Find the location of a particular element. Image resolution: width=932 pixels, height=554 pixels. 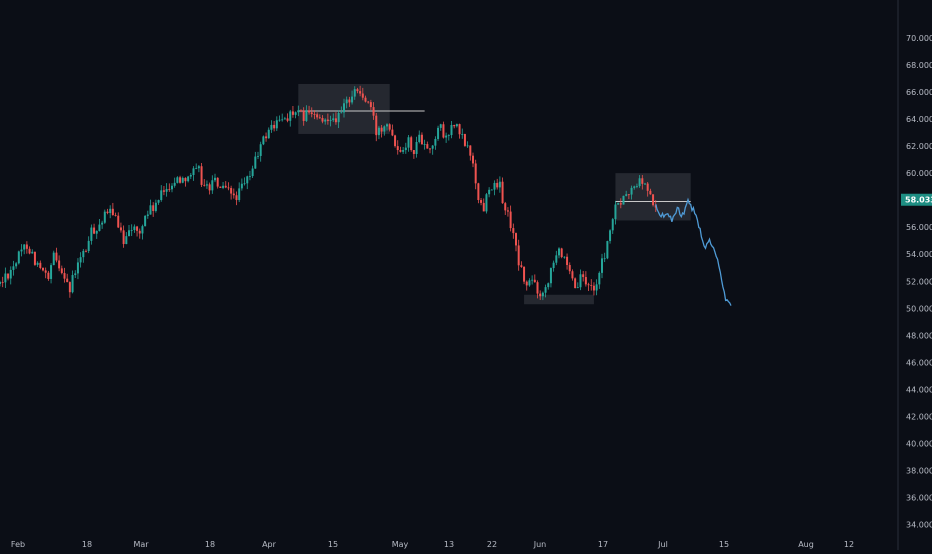

price-tick-label: 50.000 is located at coordinates (919, 308).